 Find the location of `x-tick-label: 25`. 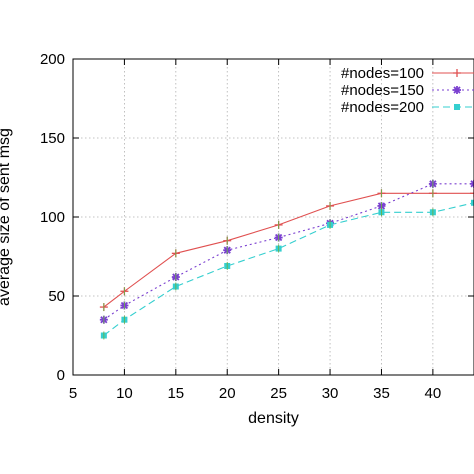

x-tick-label: 25 is located at coordinates (278, 393).